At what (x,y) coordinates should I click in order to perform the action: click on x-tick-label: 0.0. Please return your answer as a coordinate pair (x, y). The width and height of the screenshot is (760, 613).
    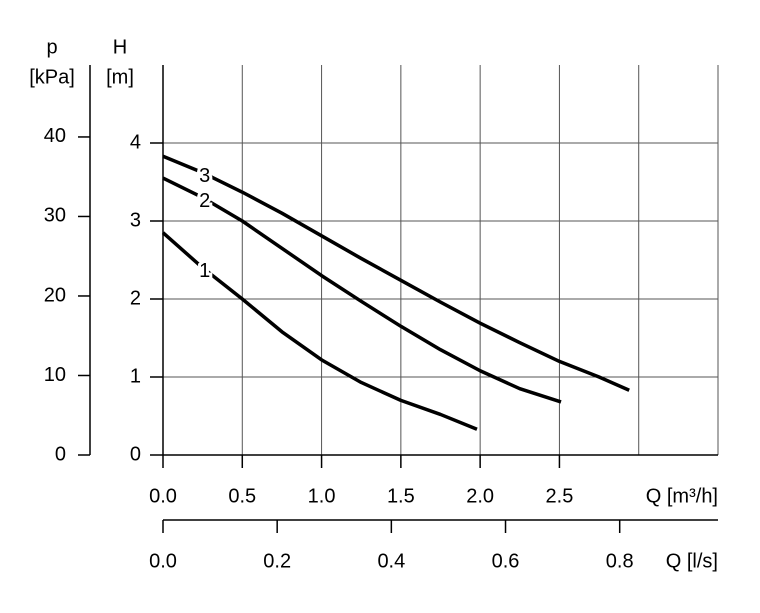
    Looking at the image, I should click on (163, 496).